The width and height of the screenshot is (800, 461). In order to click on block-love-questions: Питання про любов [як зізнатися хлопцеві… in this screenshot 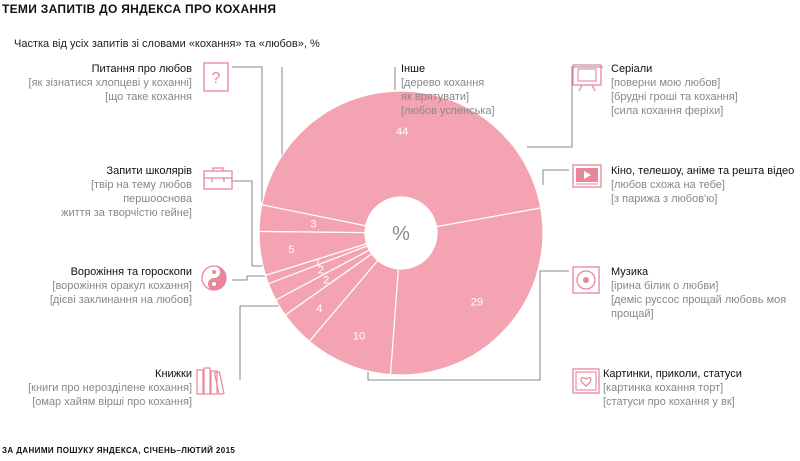, I will do `click(106, 83)`.